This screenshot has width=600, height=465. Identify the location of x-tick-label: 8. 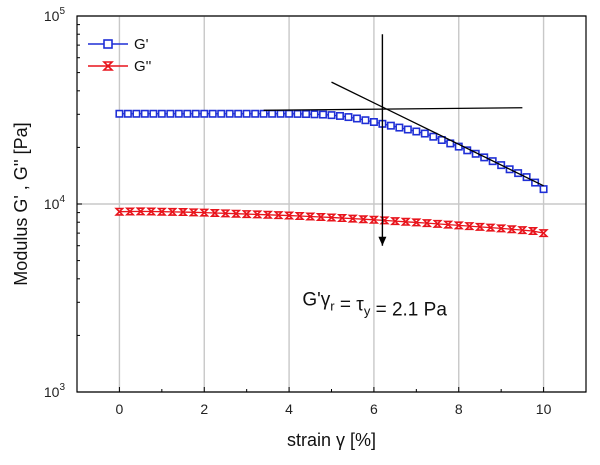
(459, 409).